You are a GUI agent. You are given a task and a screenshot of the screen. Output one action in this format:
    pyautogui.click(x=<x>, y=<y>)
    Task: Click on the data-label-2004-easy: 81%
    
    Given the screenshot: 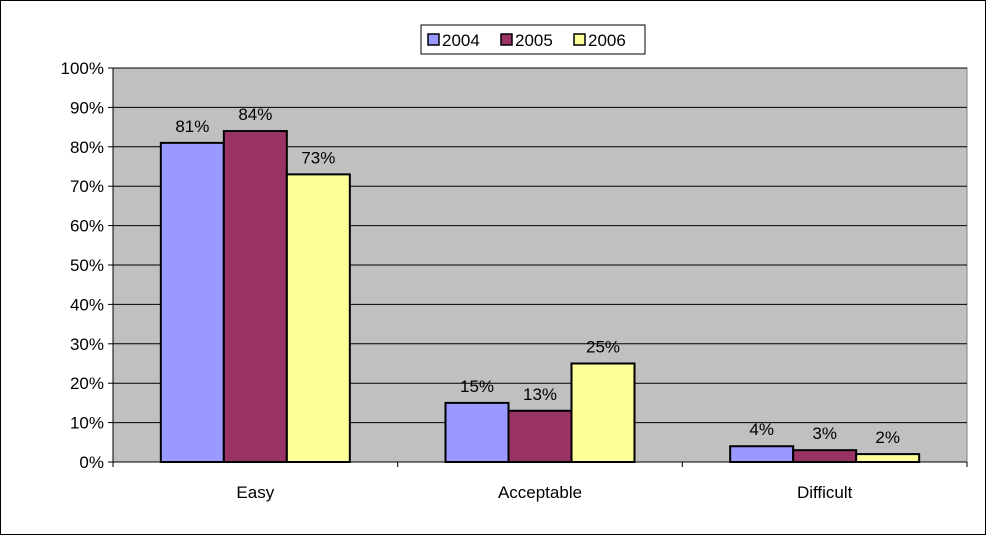 What is the action you would take?
    pyautogui.click(x=192, y=126)
    